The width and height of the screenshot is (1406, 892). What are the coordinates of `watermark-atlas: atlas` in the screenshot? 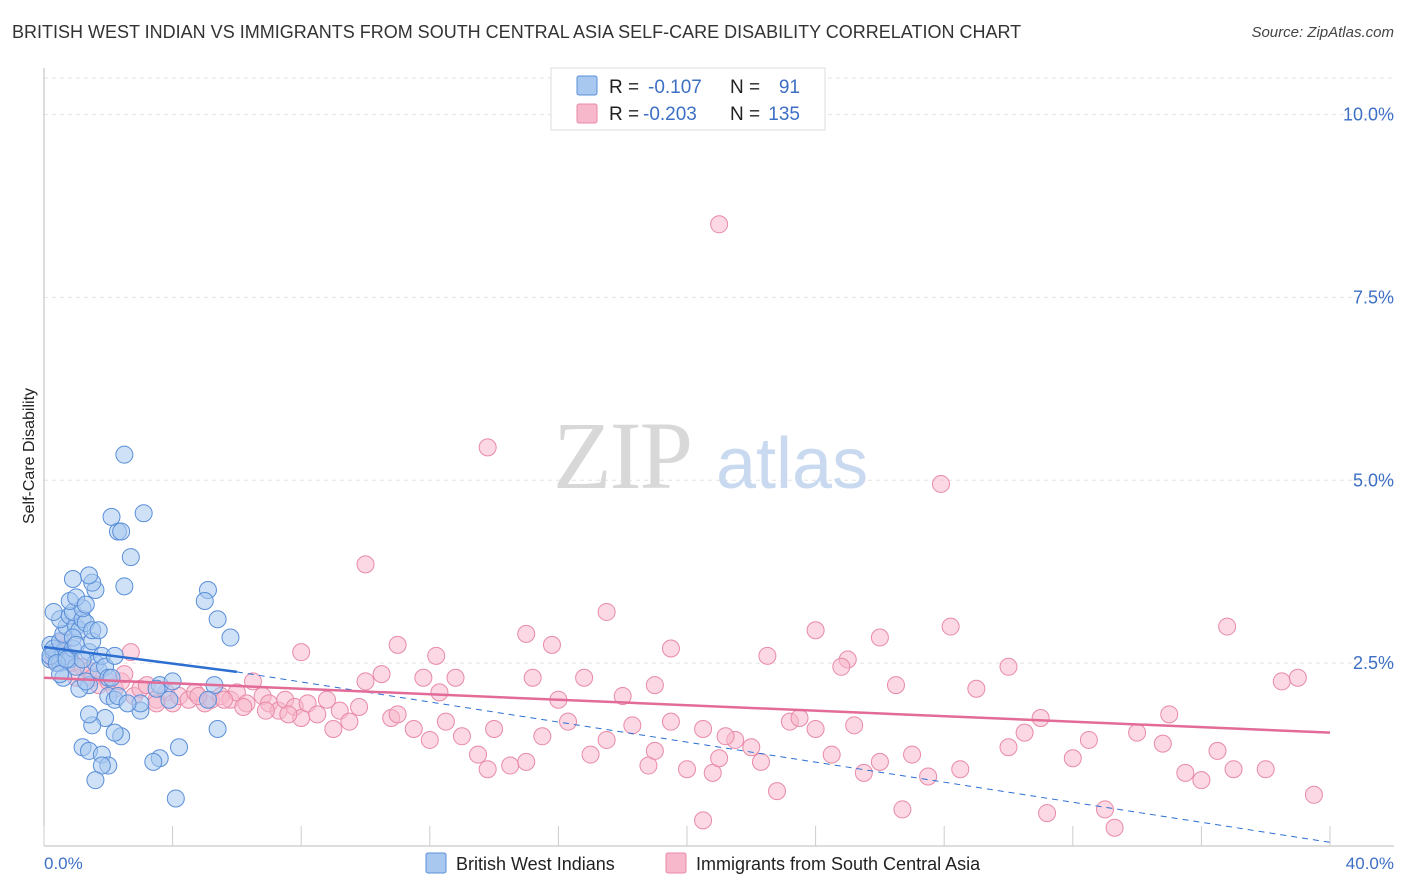 It's located at (792, 464).